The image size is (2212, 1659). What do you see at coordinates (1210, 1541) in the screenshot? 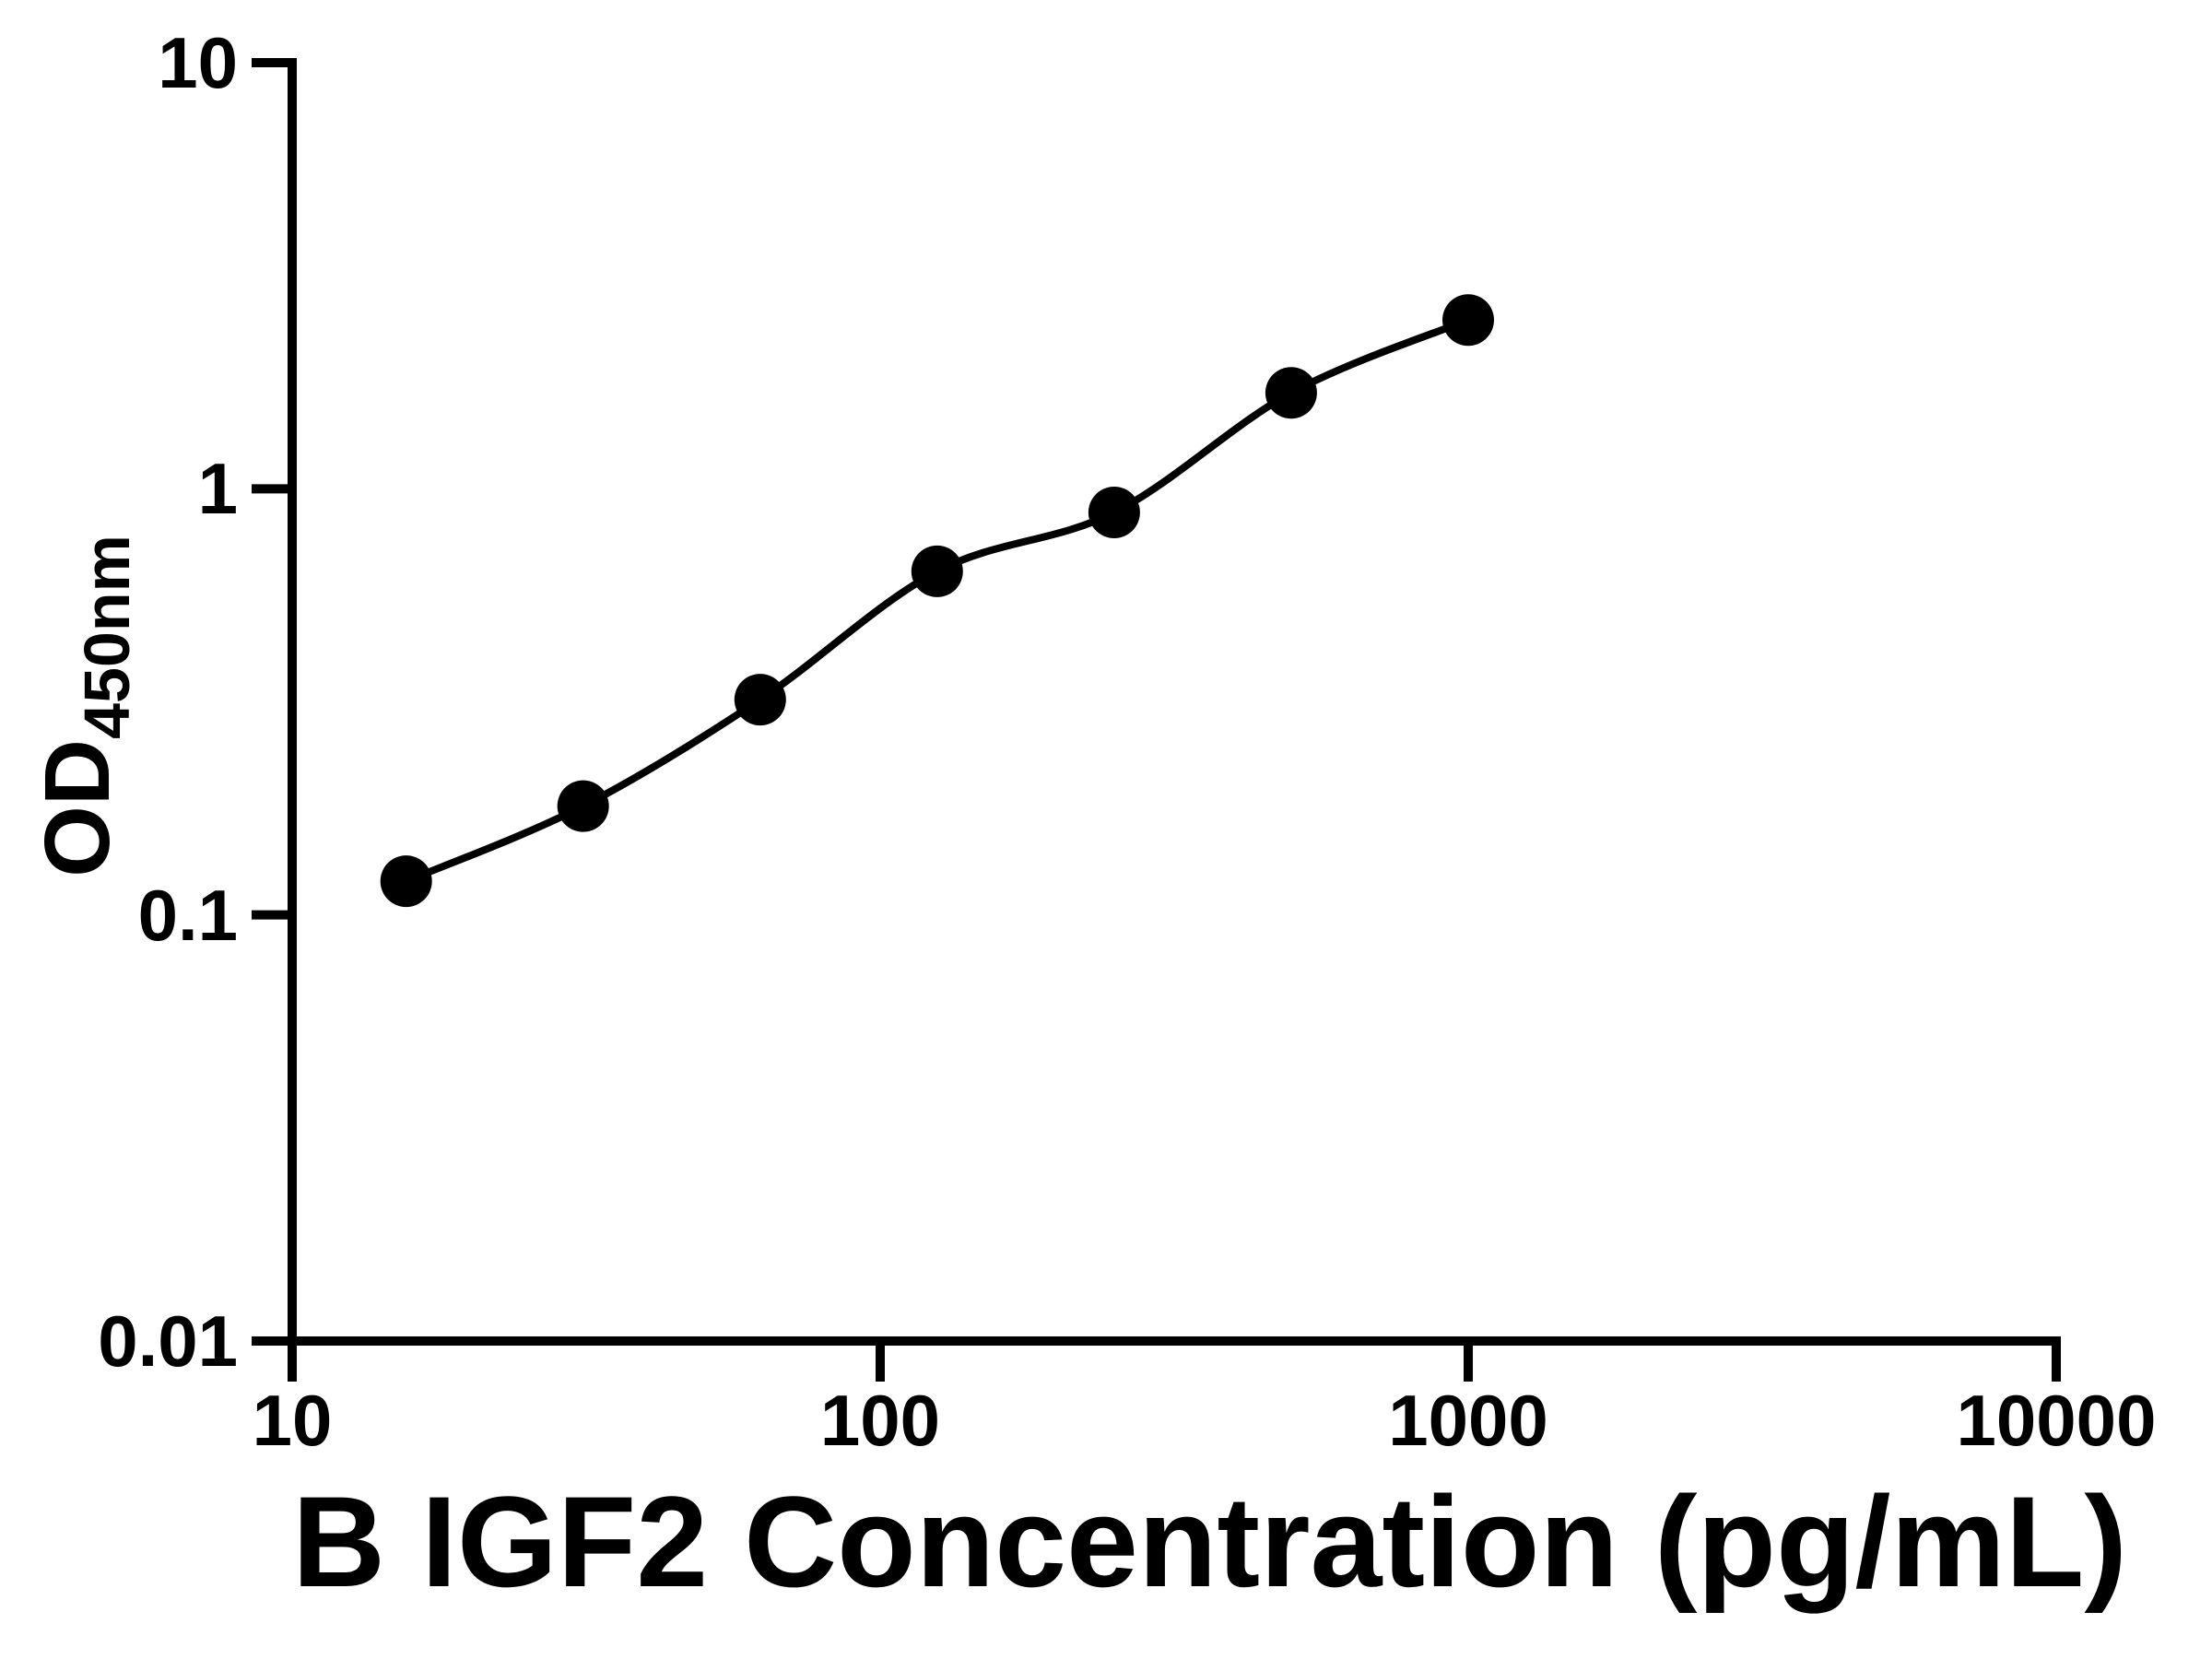
I see `x-axis-title: B IGF2 Concentration (pg/mL)` at bounding box center [1210, 1541].